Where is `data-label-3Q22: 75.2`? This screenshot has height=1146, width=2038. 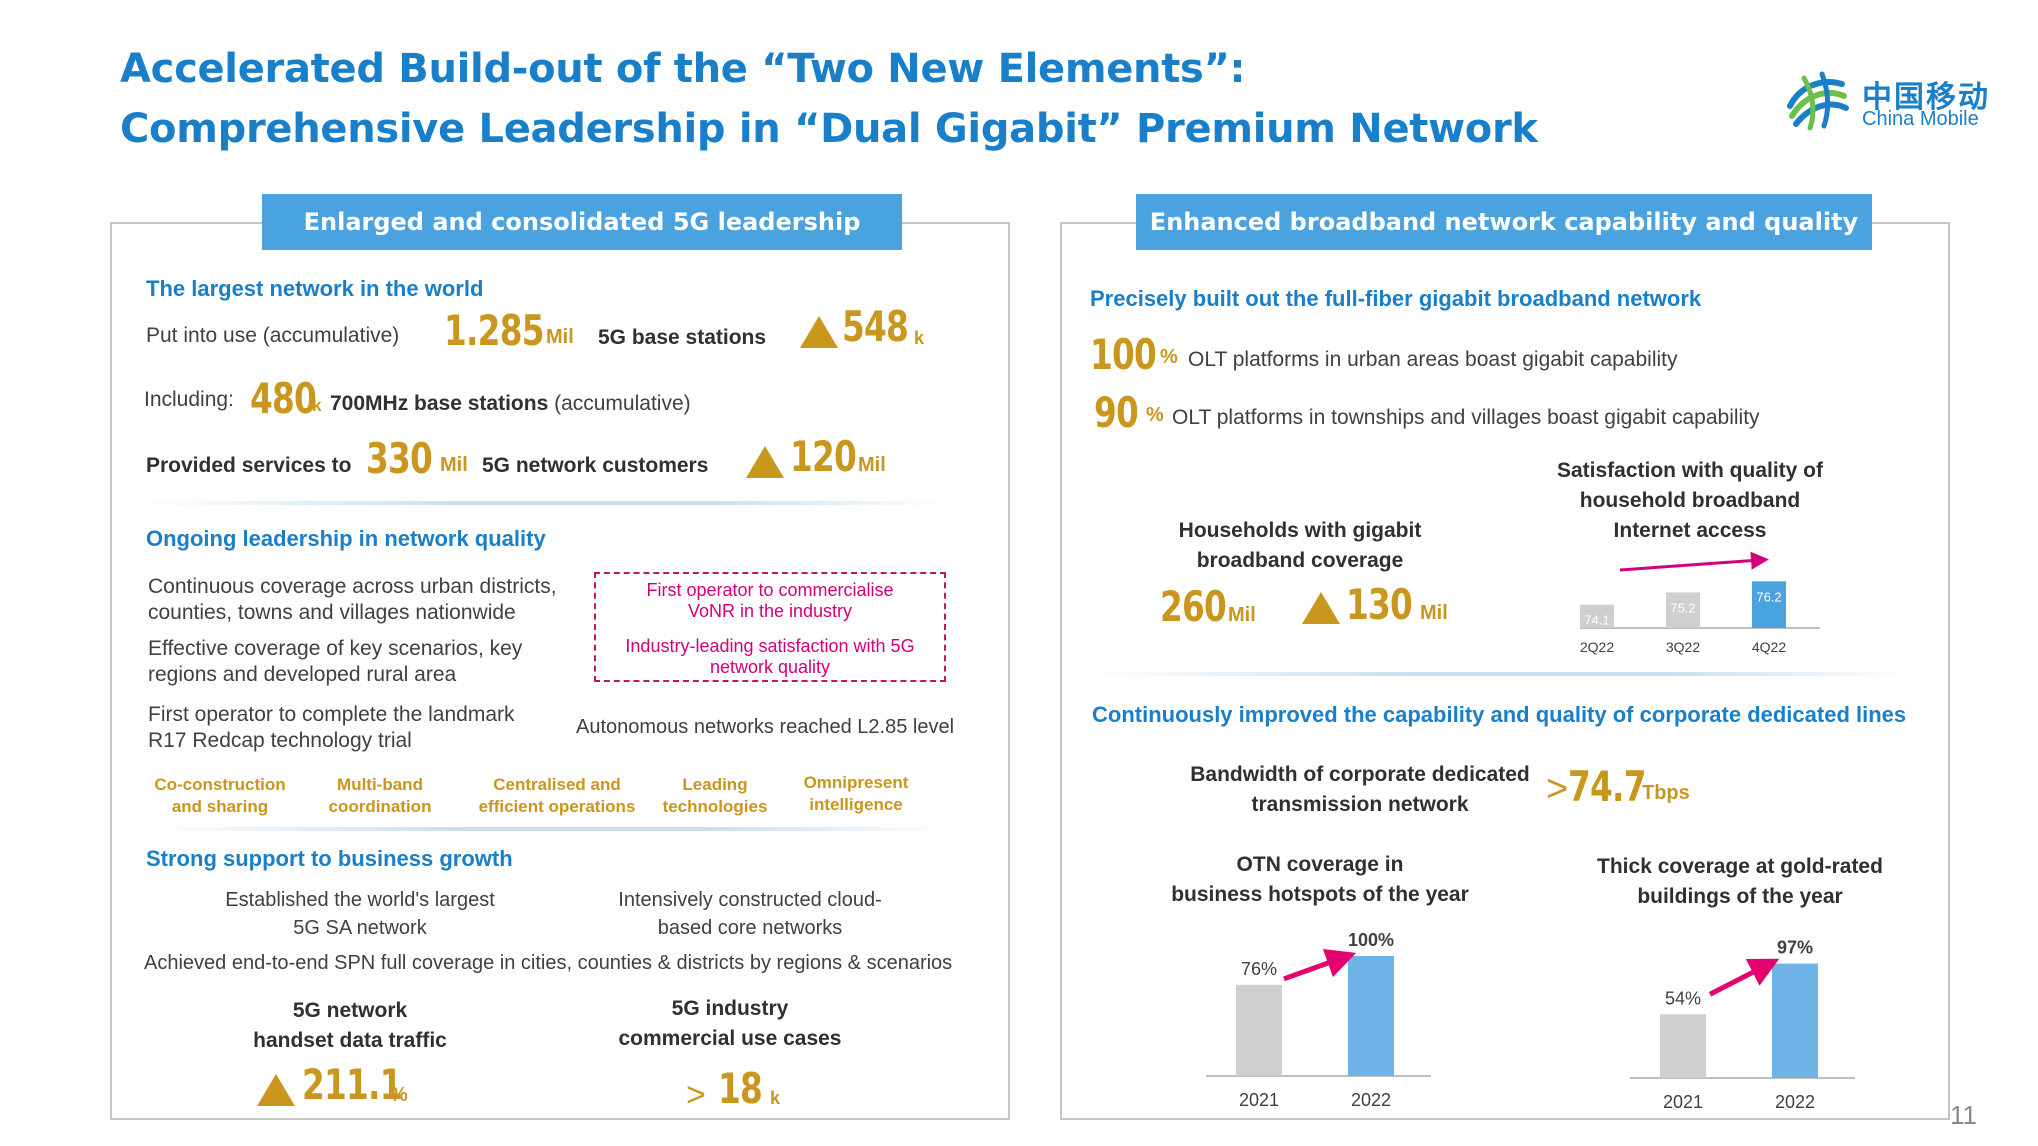 data-label-3Q22: 75.2 is located at coordinates (1682, 607).